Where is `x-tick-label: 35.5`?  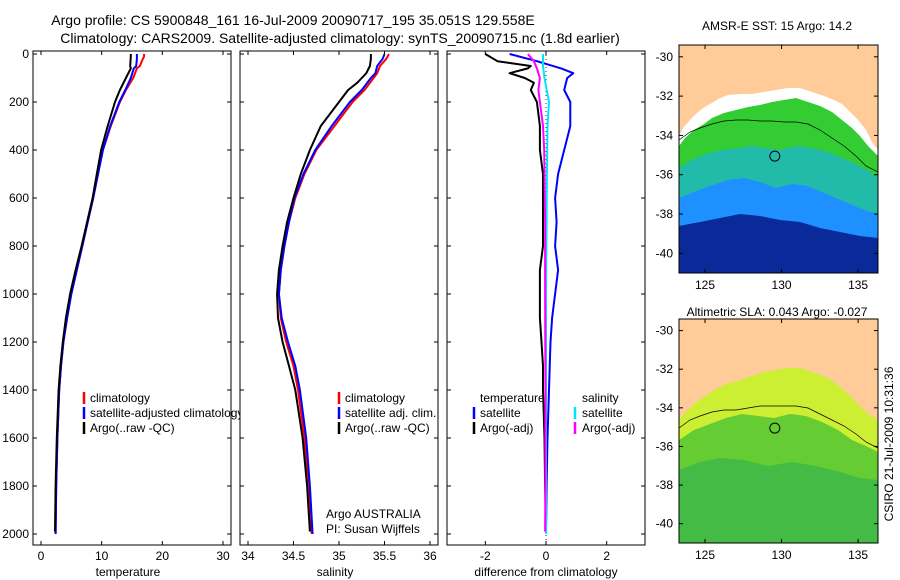 x-tick-label: 35.5 is located at coordinates (385, 556).